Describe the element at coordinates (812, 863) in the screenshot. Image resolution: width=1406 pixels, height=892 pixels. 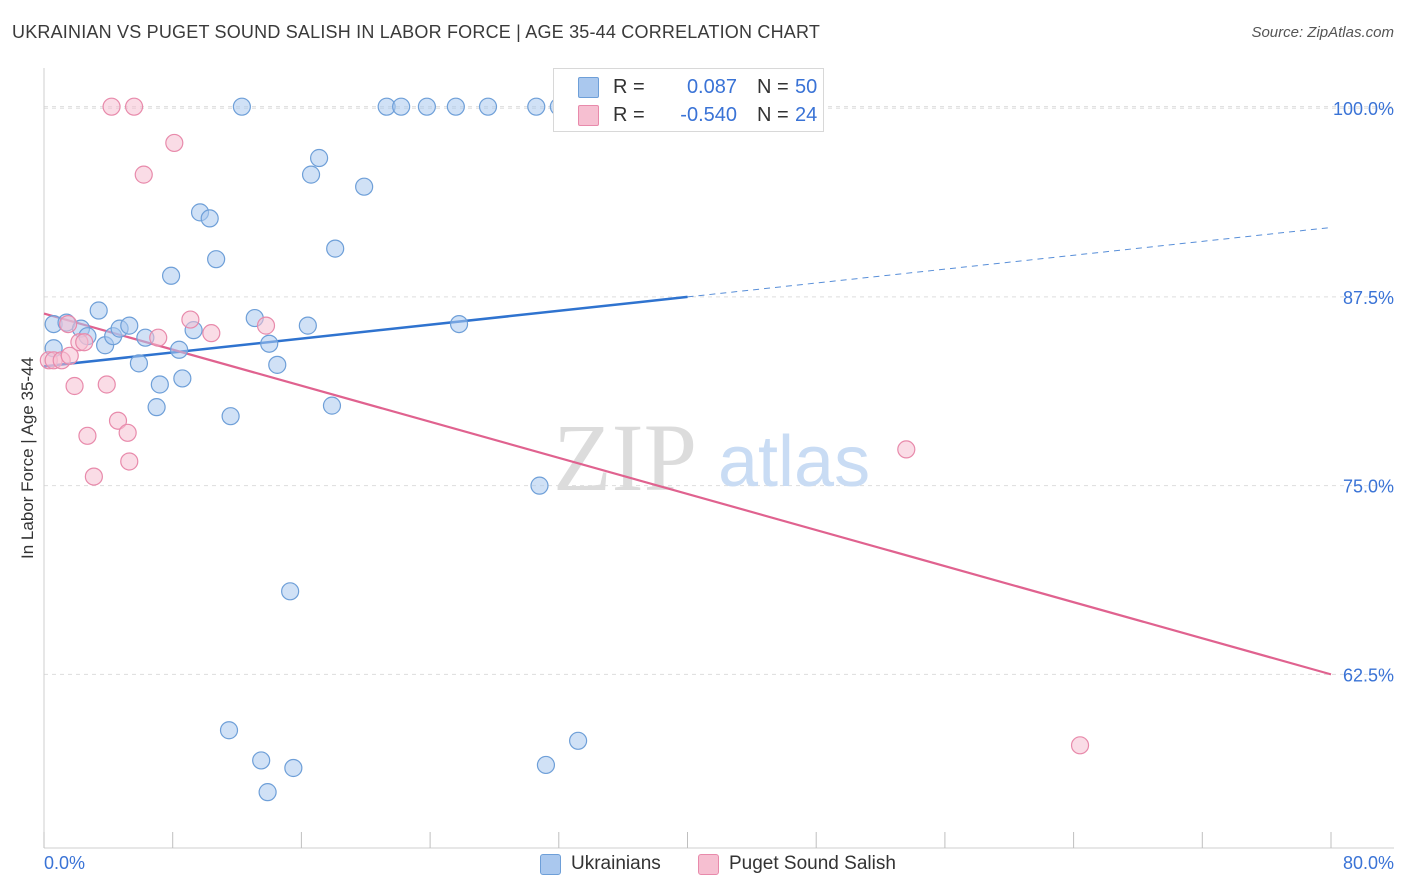
I see `bottom-legend-label: Puget Sound Salish` at that location.